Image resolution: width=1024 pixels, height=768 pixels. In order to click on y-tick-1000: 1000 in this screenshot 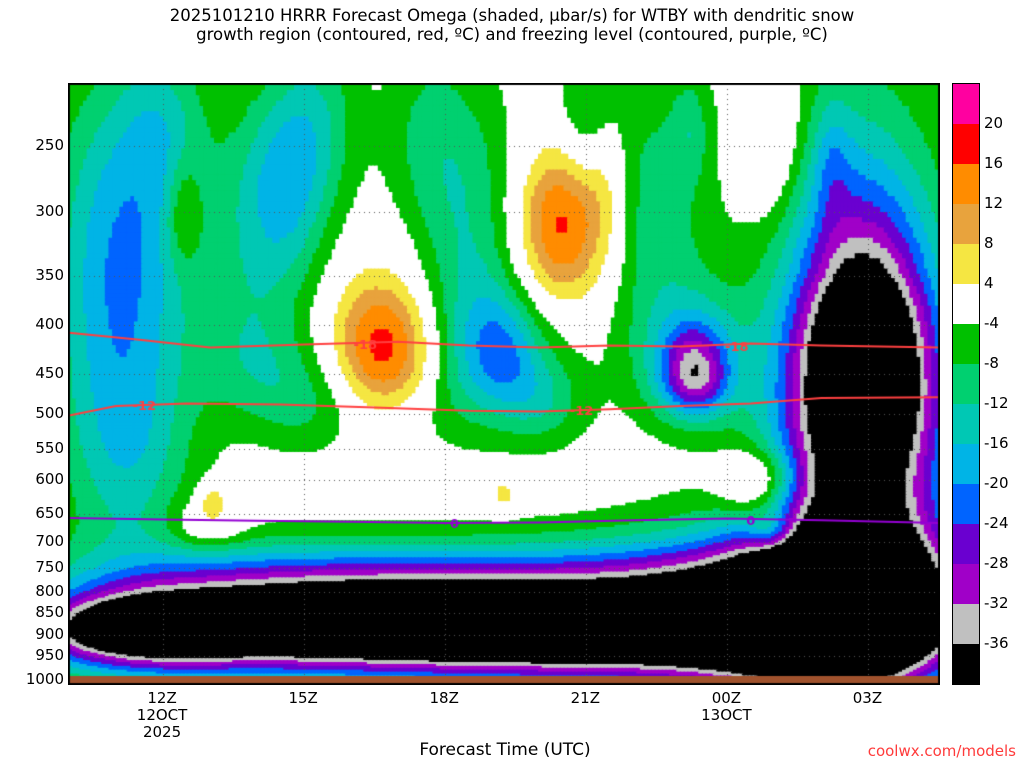, I will do `click(44, 679)`.